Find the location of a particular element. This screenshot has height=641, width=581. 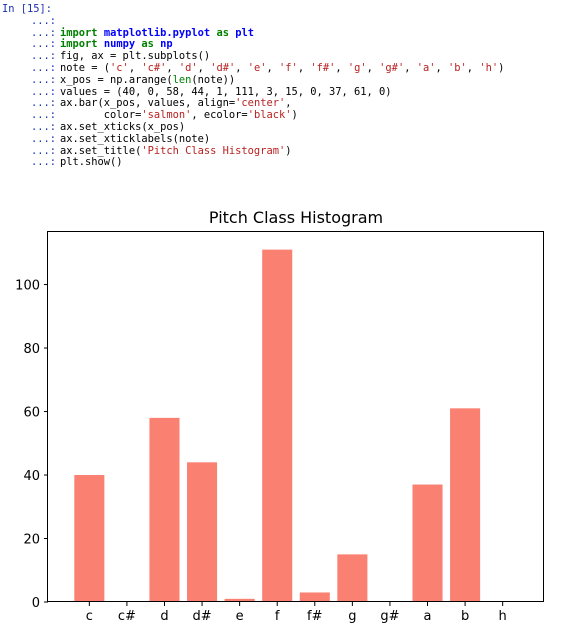

y-tick-label: 20 is located at coordinates (31, 540).